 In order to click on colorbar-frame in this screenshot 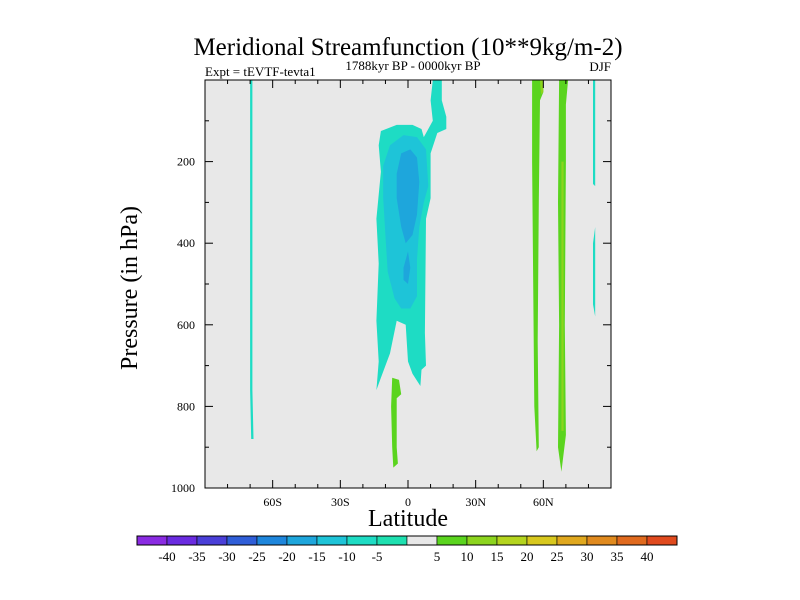, I will do `click(407, 540)`.